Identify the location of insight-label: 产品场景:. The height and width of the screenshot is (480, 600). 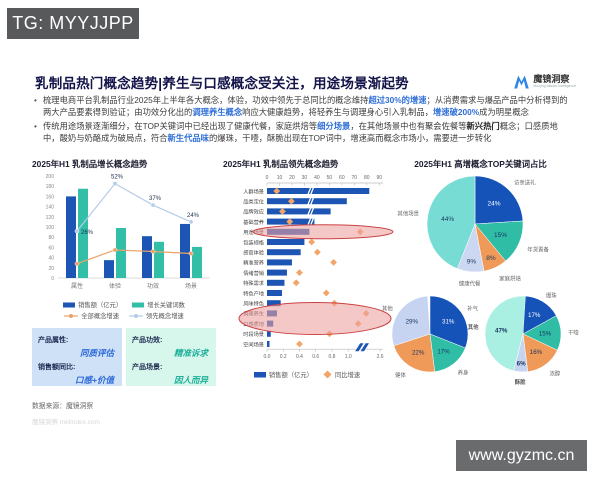
(147, 367).